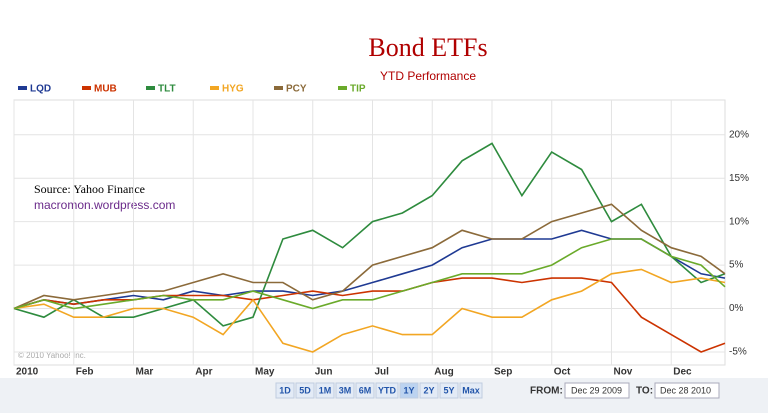 The width and height of the screenshot is (768, 413). Describe the element at coordinates (738, 352) in the screenshot. I see `y-tick-label: -5%` at that location.